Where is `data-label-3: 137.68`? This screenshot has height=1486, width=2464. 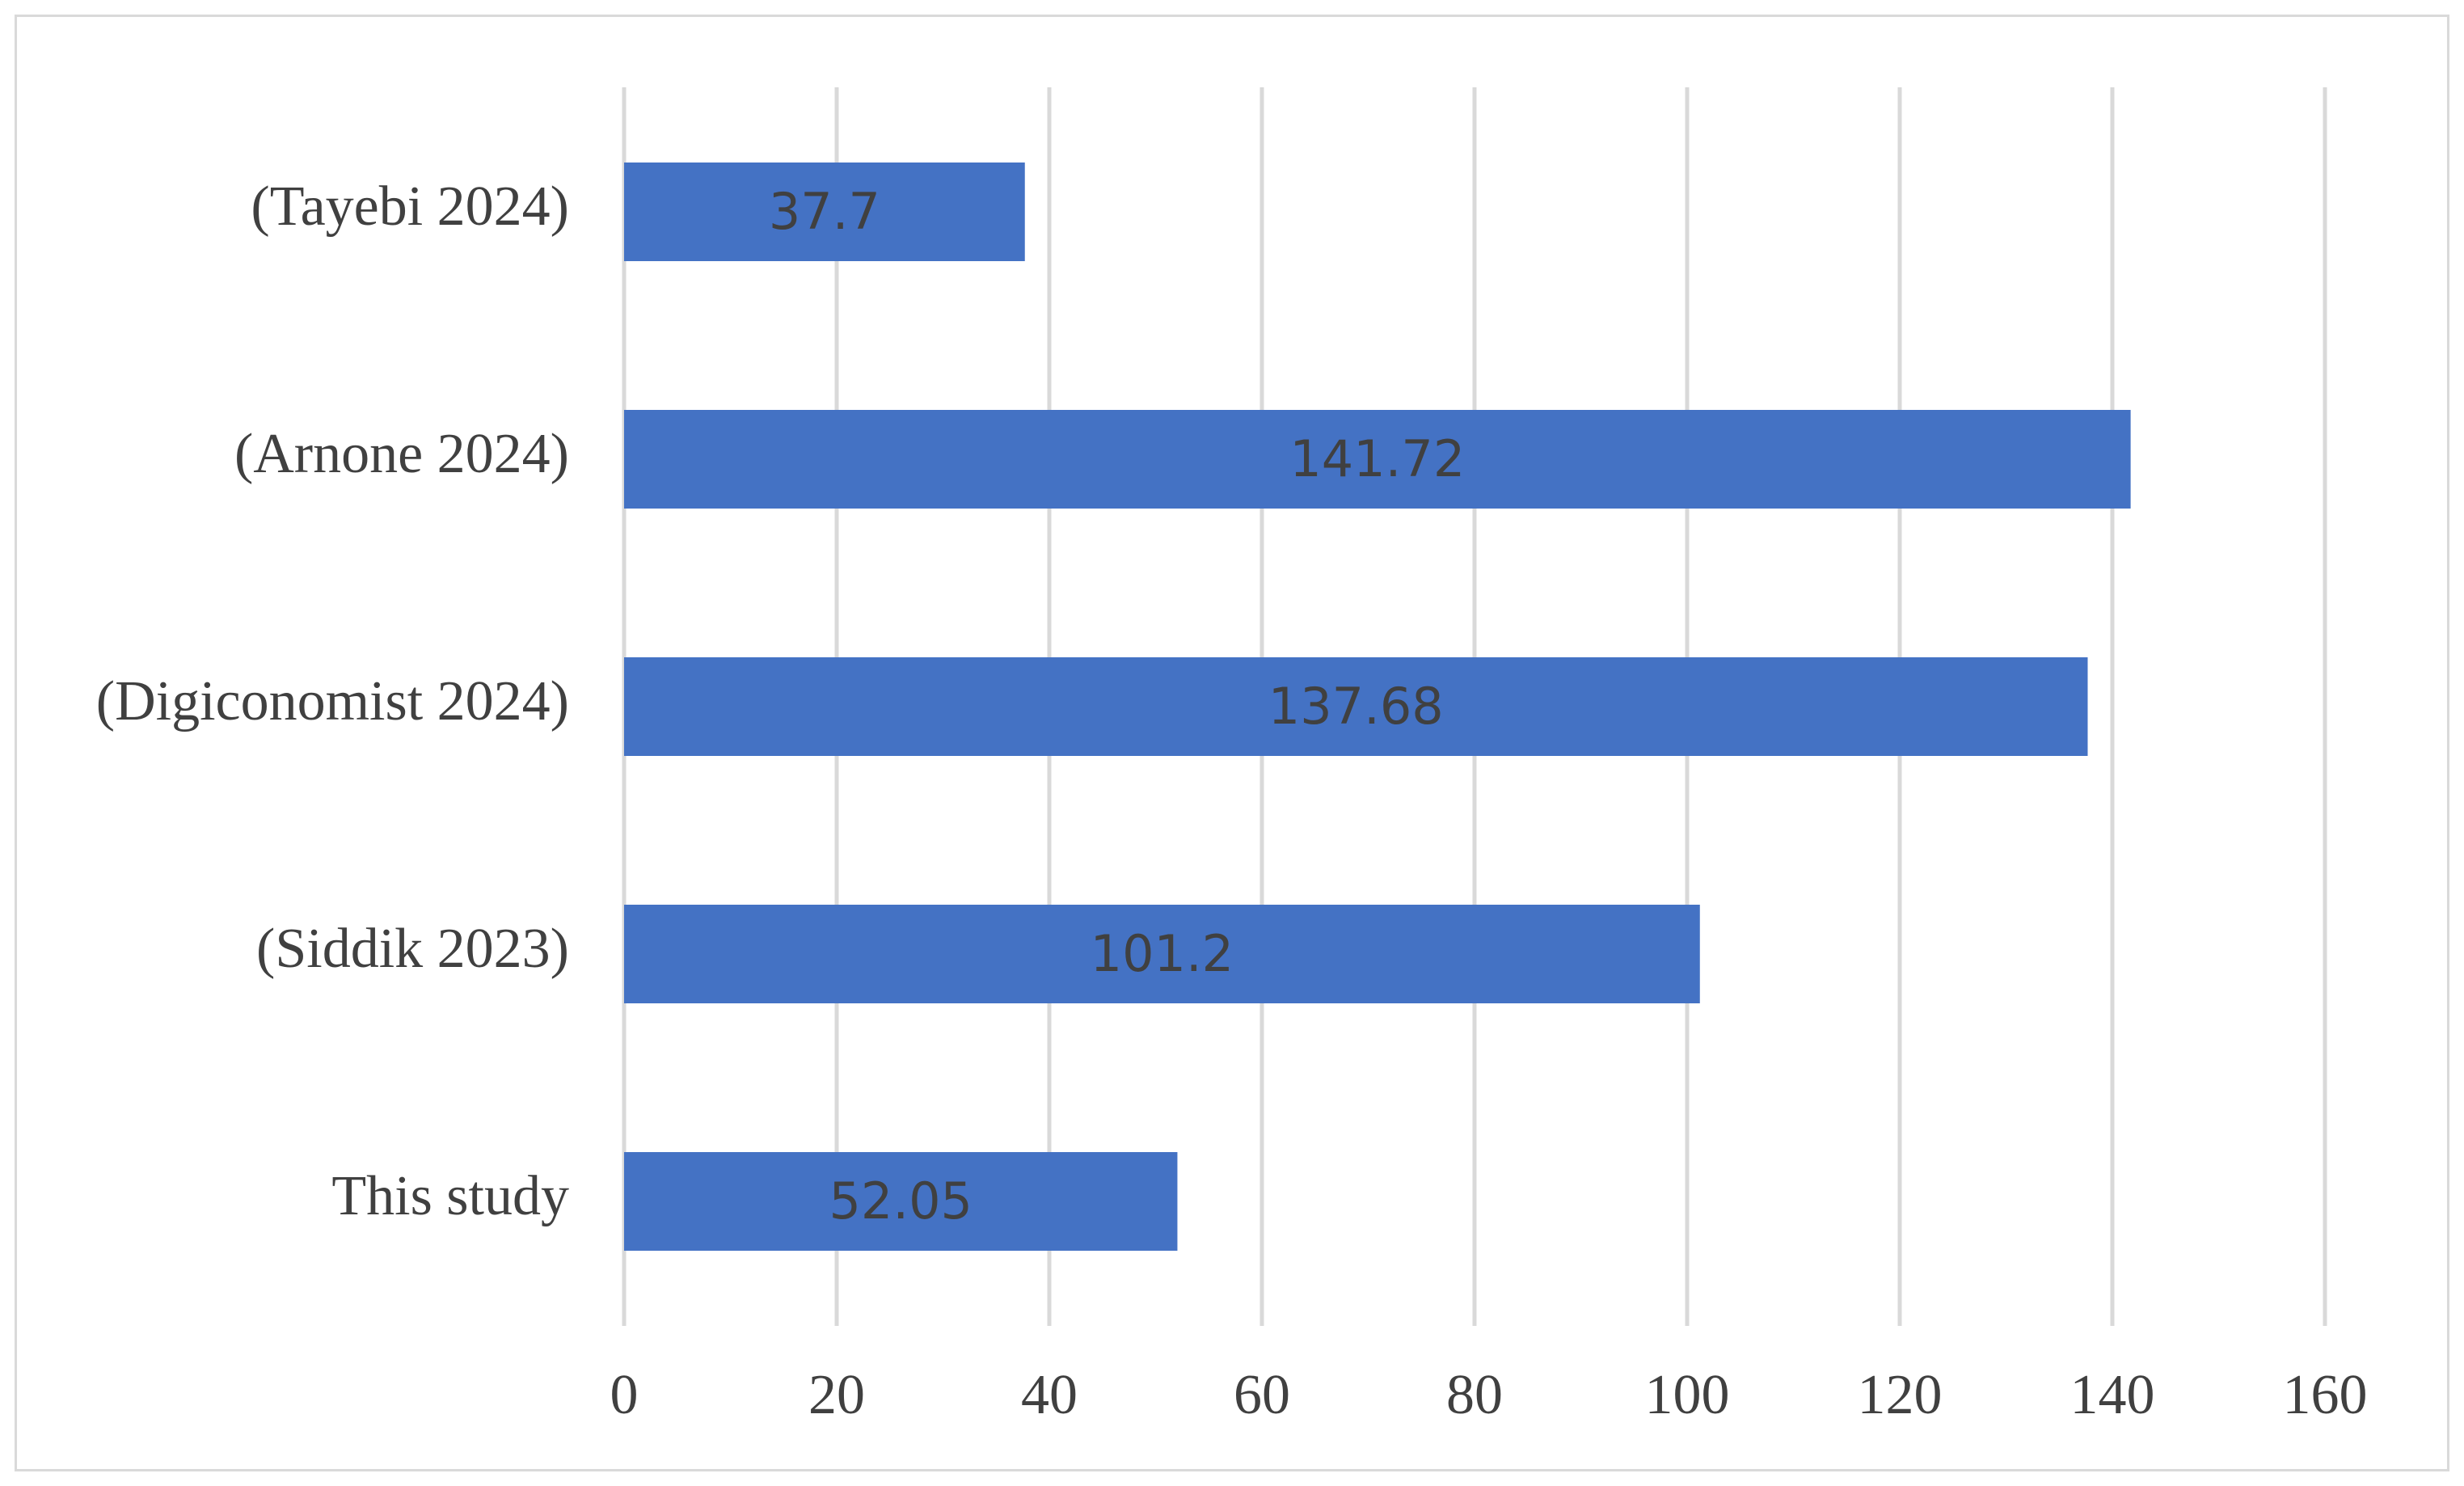 data-label-3: 137.68 is located at coordinates (1356, 706).